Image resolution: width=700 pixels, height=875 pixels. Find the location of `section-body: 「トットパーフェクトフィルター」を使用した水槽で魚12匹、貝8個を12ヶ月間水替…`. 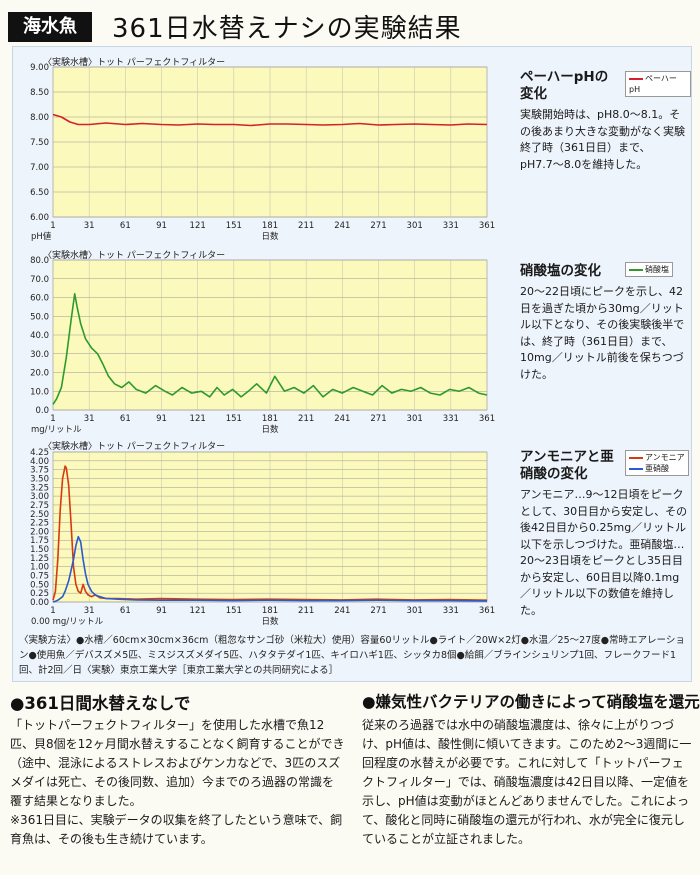

section-body: 「トットパーフェクトフィルター」を使用した水槽で魚12匹、貝8個を12ヶ月間水替… is located at coordinates (177, 782).